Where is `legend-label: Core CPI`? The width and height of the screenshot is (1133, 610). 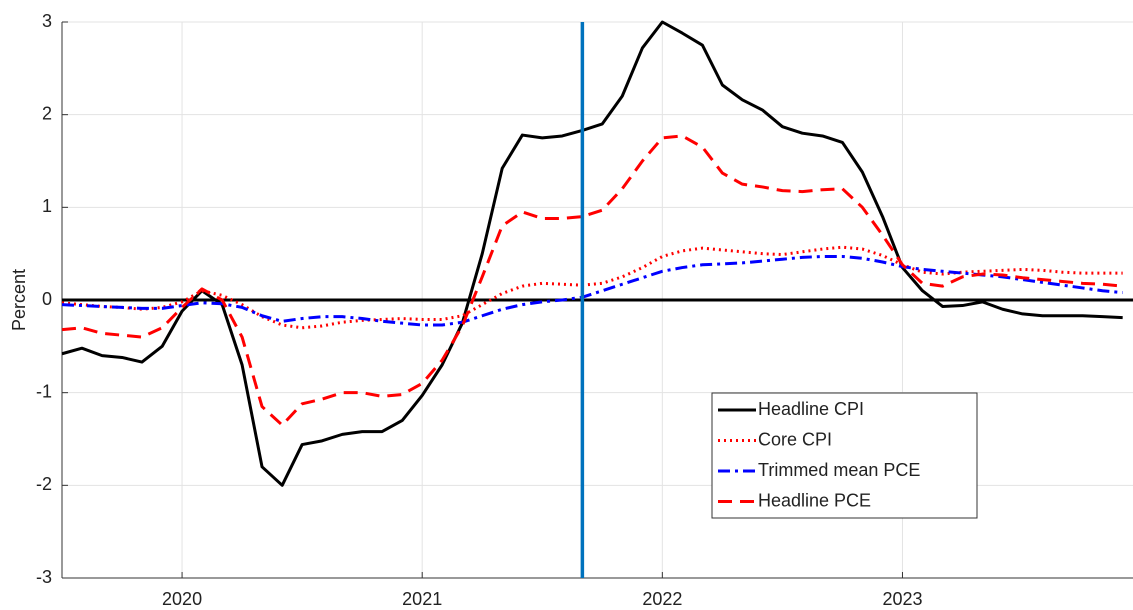 legend-label: Core CPI is located at coordinates (795, 439).